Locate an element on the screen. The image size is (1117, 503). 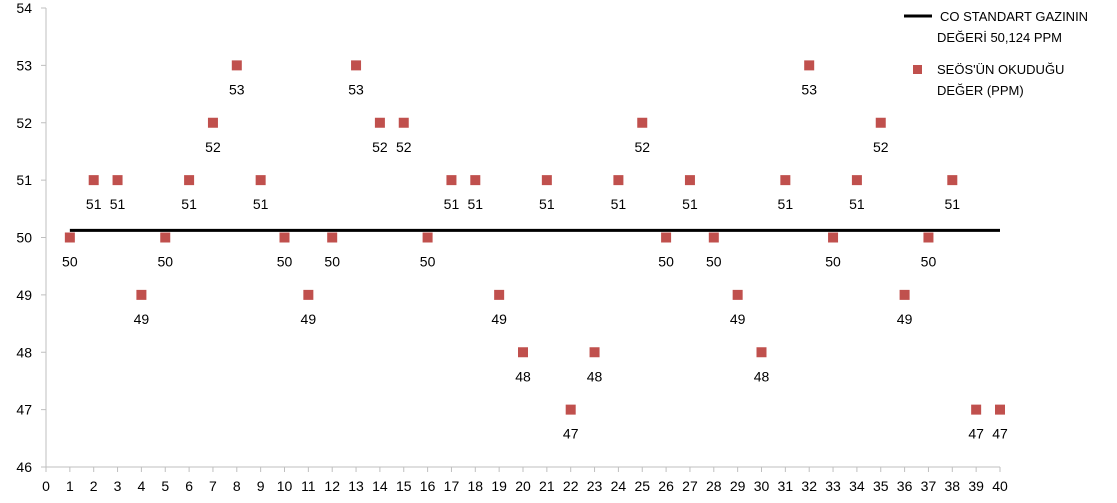
y-tick-label: 53 is located at coordinates (24, 65).